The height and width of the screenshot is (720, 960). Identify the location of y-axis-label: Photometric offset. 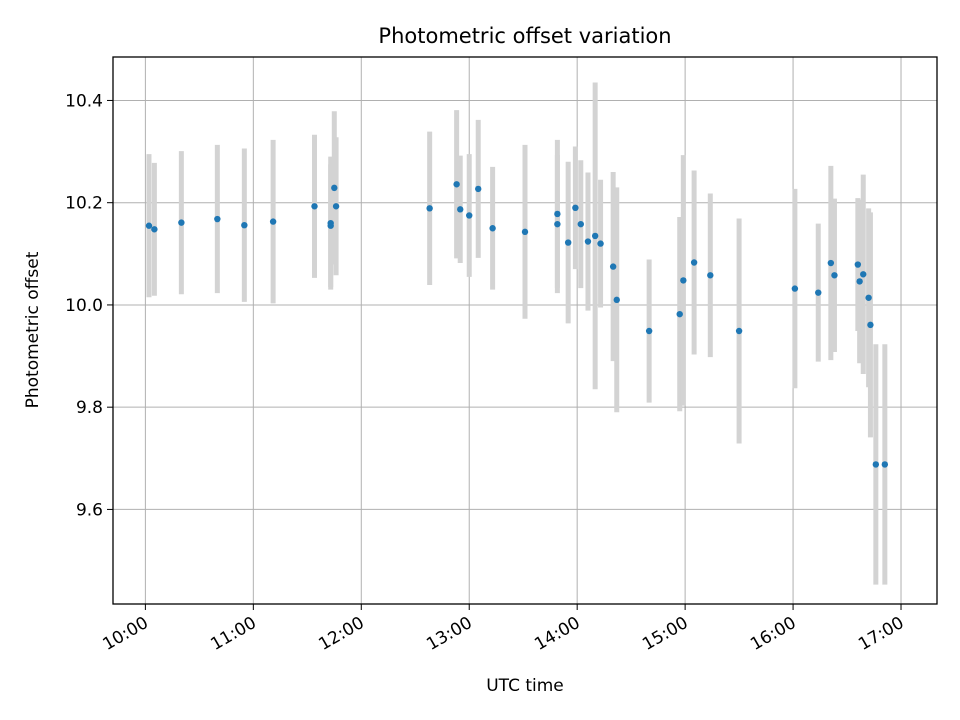
(33, 329).